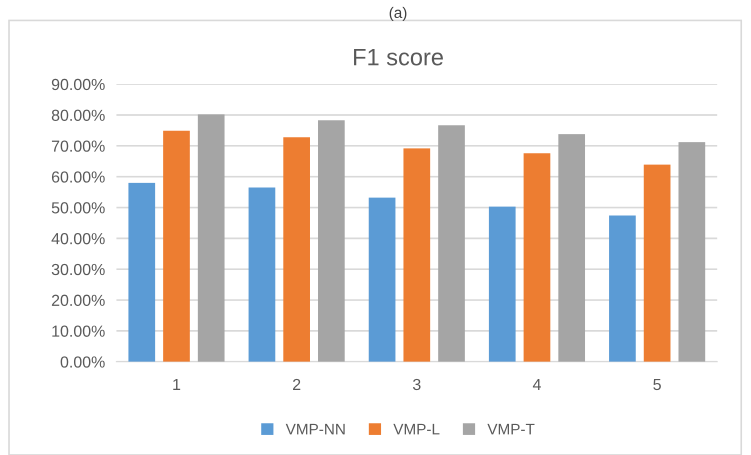 The width and height of the screenshot is (751, 455). I want to click on x-tick-label: 5, so click(657, 384).